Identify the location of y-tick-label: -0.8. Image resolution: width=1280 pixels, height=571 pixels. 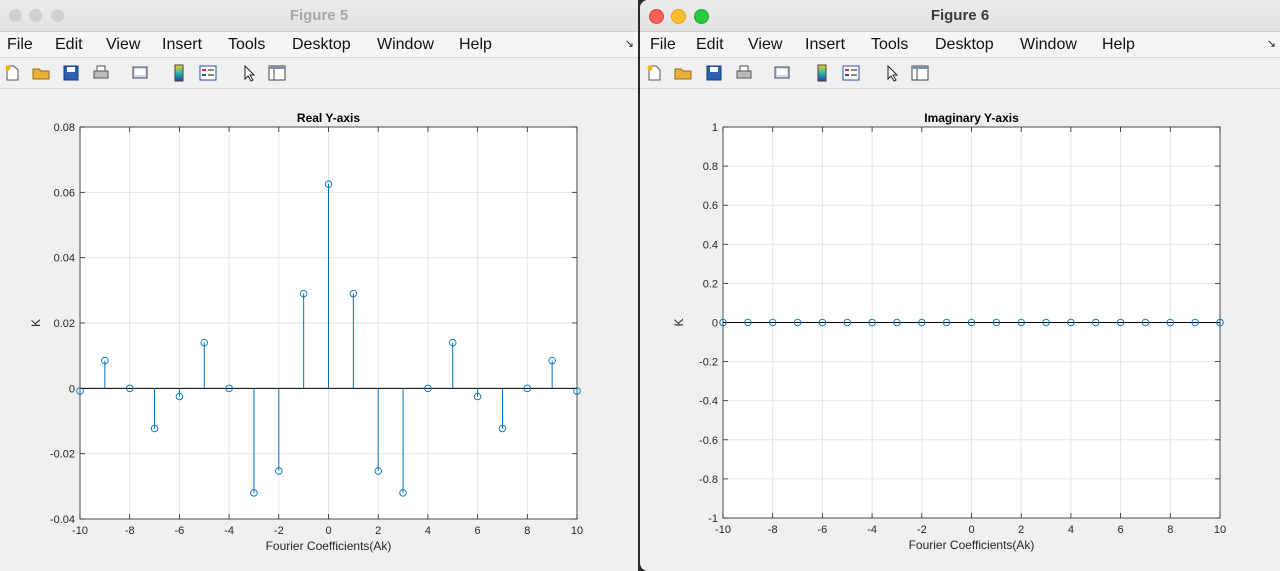
(708, 480).